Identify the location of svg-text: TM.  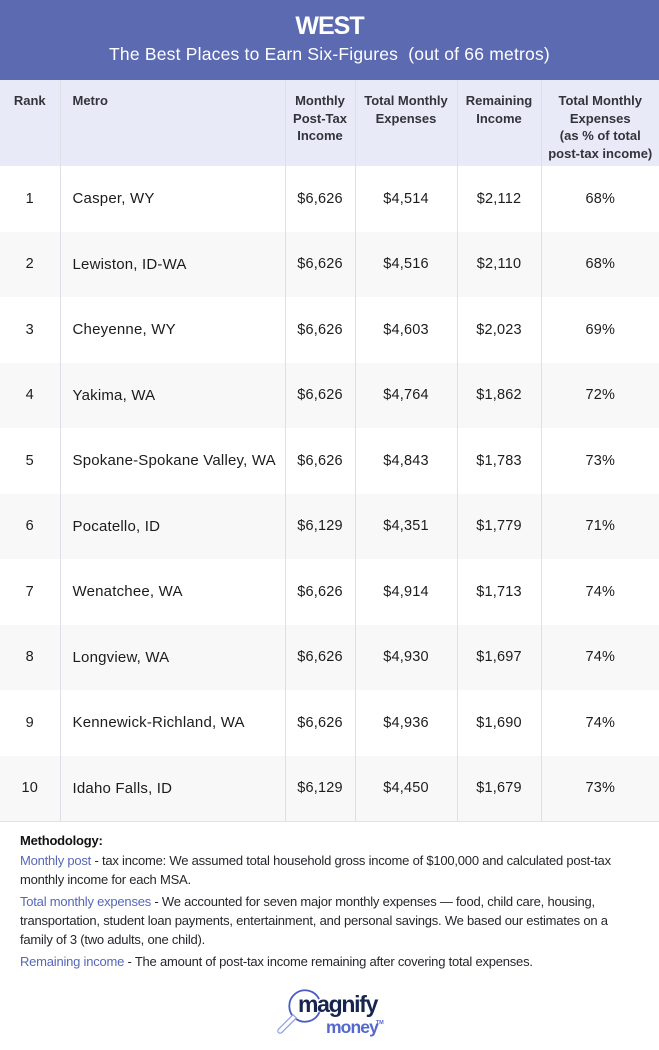
(380, 1023).